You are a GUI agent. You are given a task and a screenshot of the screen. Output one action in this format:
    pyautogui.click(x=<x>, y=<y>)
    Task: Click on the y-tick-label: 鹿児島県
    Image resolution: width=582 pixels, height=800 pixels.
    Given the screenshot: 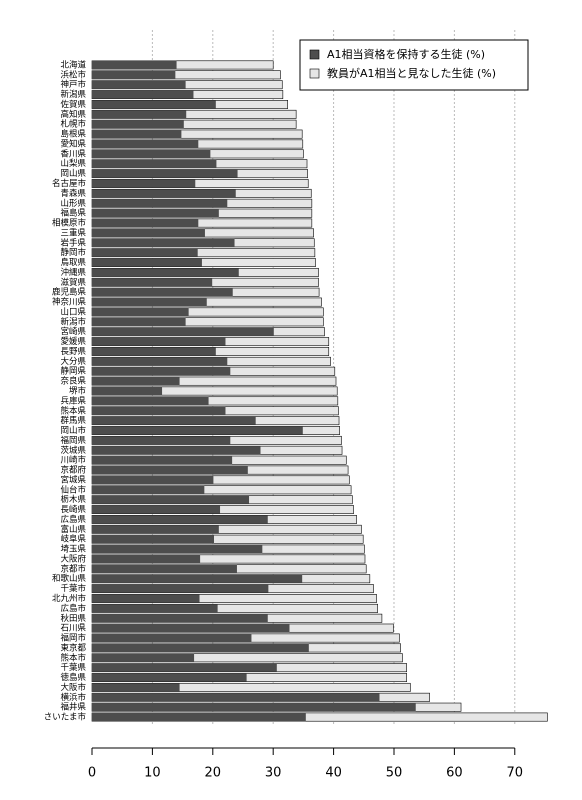 What is the action you would take?
    pyautogui.click(x=69, y=292)
    